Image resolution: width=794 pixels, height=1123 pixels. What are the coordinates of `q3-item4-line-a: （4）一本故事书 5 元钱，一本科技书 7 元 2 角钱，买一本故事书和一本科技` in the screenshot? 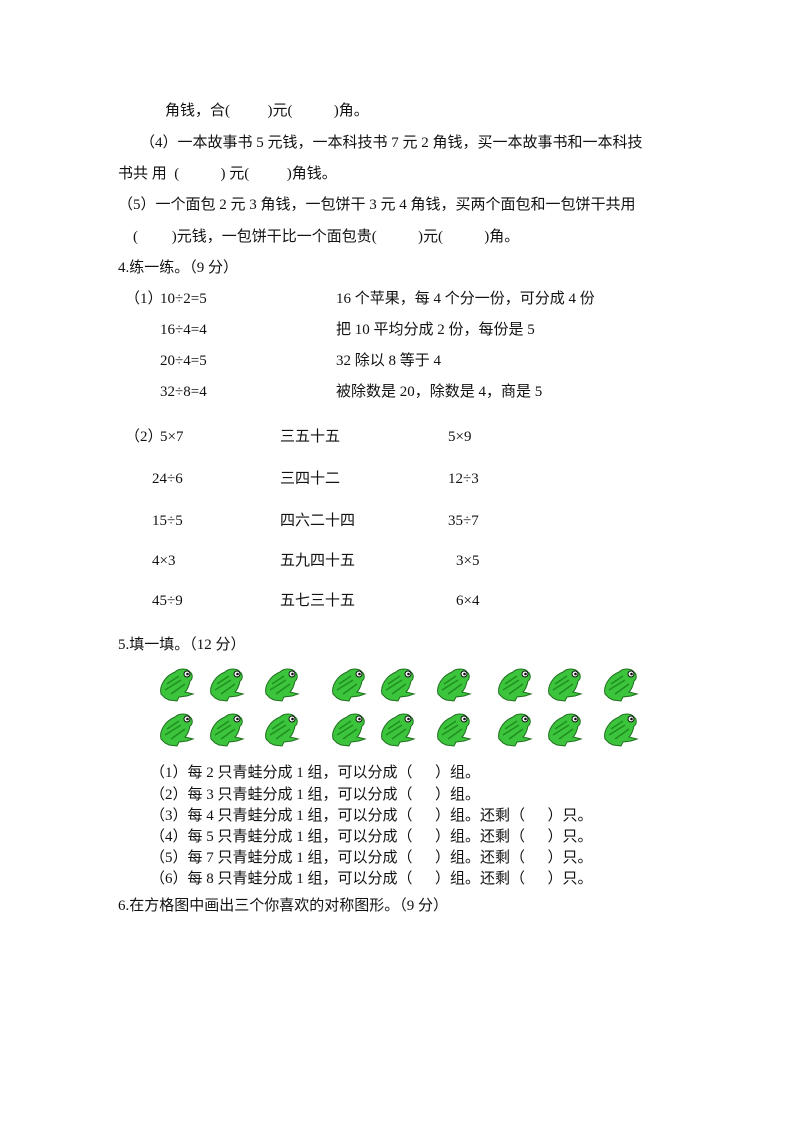 It's located at (391, 143).